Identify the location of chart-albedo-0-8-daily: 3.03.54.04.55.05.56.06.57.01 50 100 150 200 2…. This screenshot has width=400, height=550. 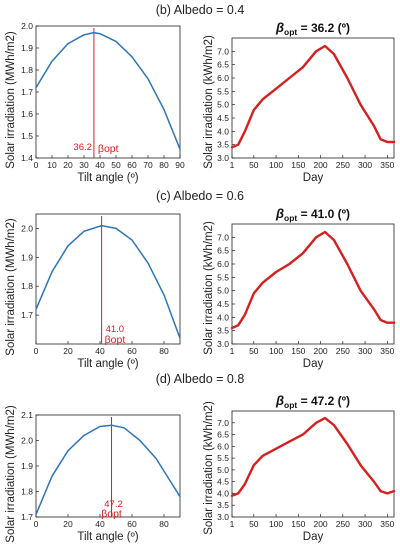
(299, 468).